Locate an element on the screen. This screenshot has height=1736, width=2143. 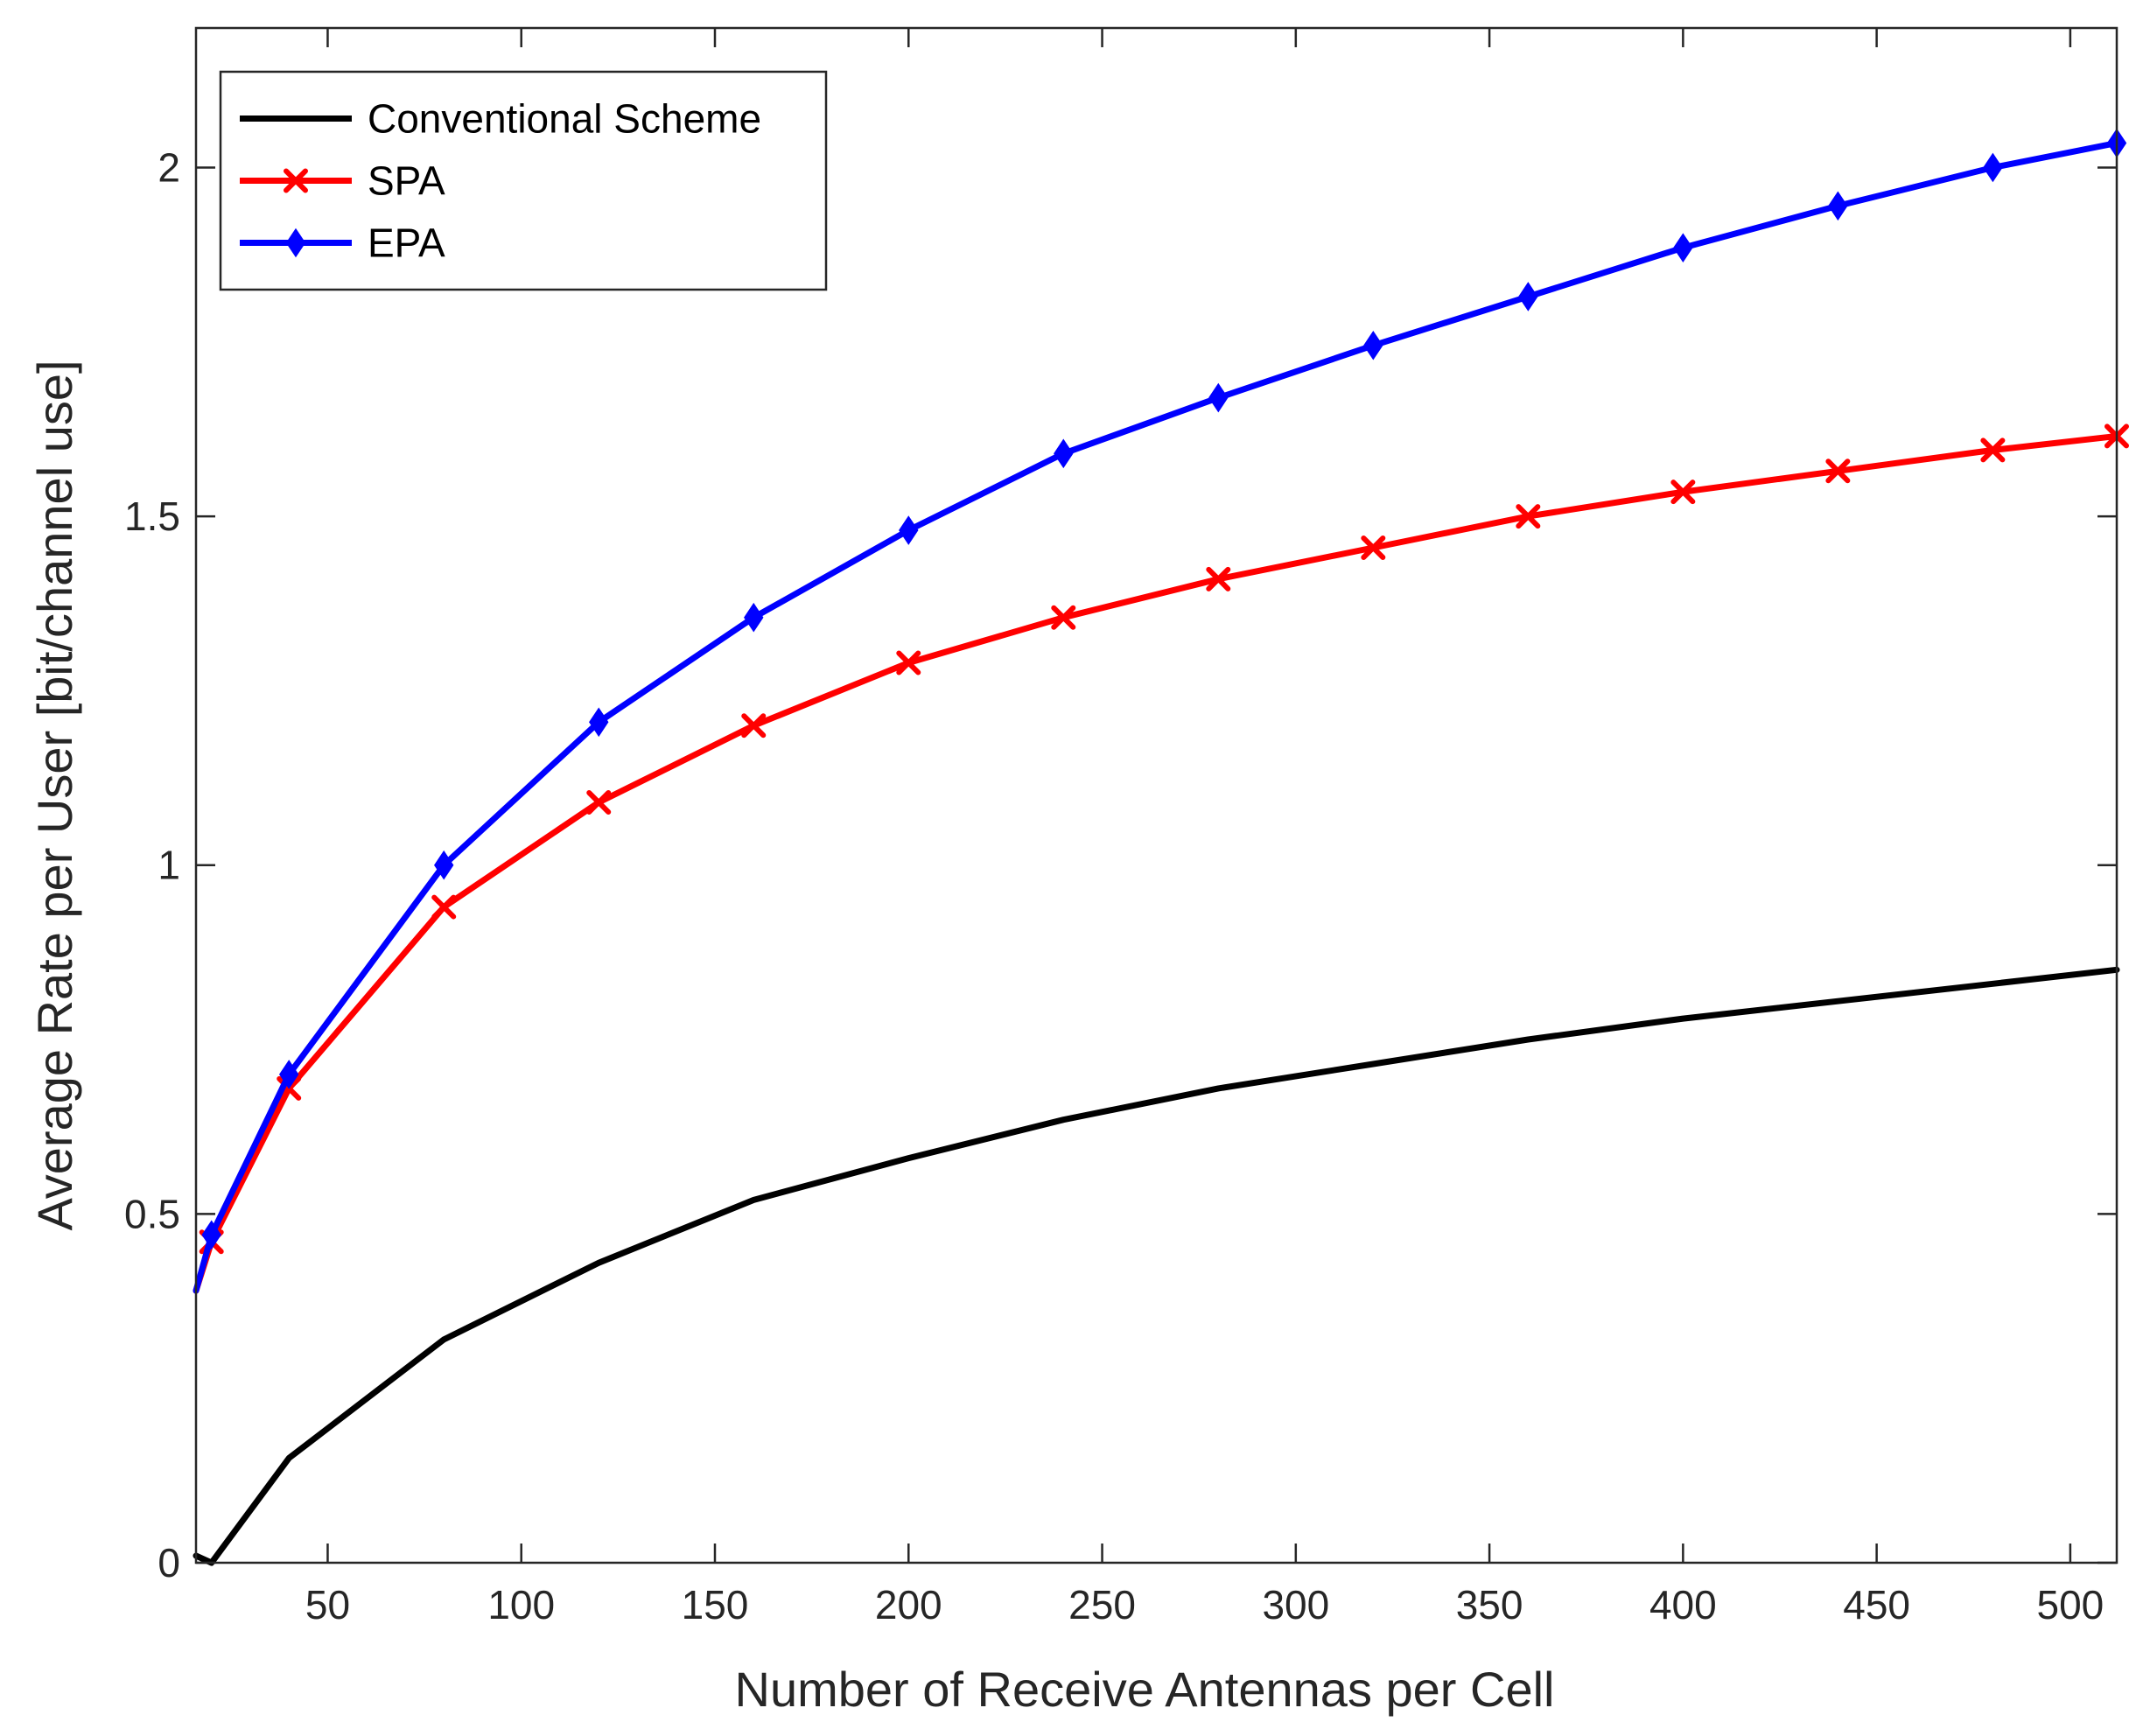
x-tick-label: 500 is located at coordinates (2070, 1605).